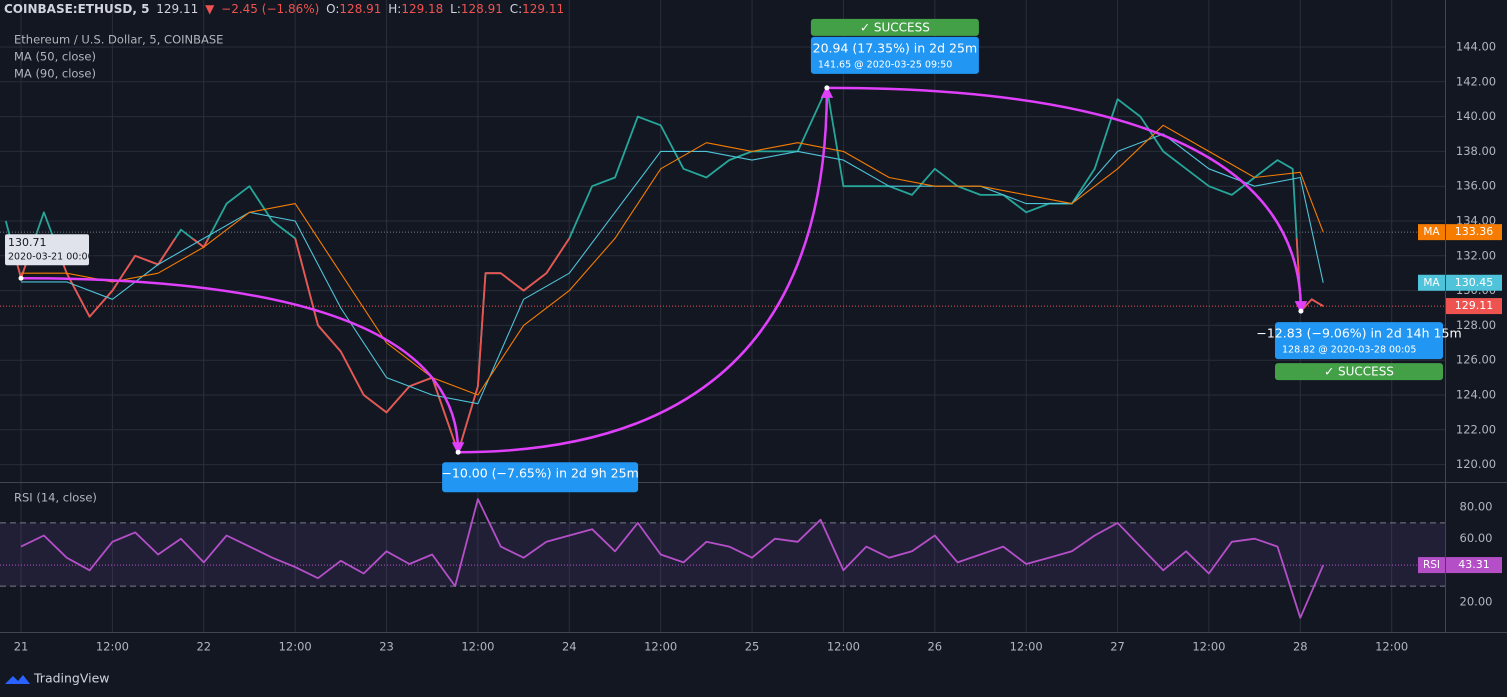 The width and height of the screenshot is (1507, 697). I want to click on y-tick-label: 136.00, so click(1476, 186).